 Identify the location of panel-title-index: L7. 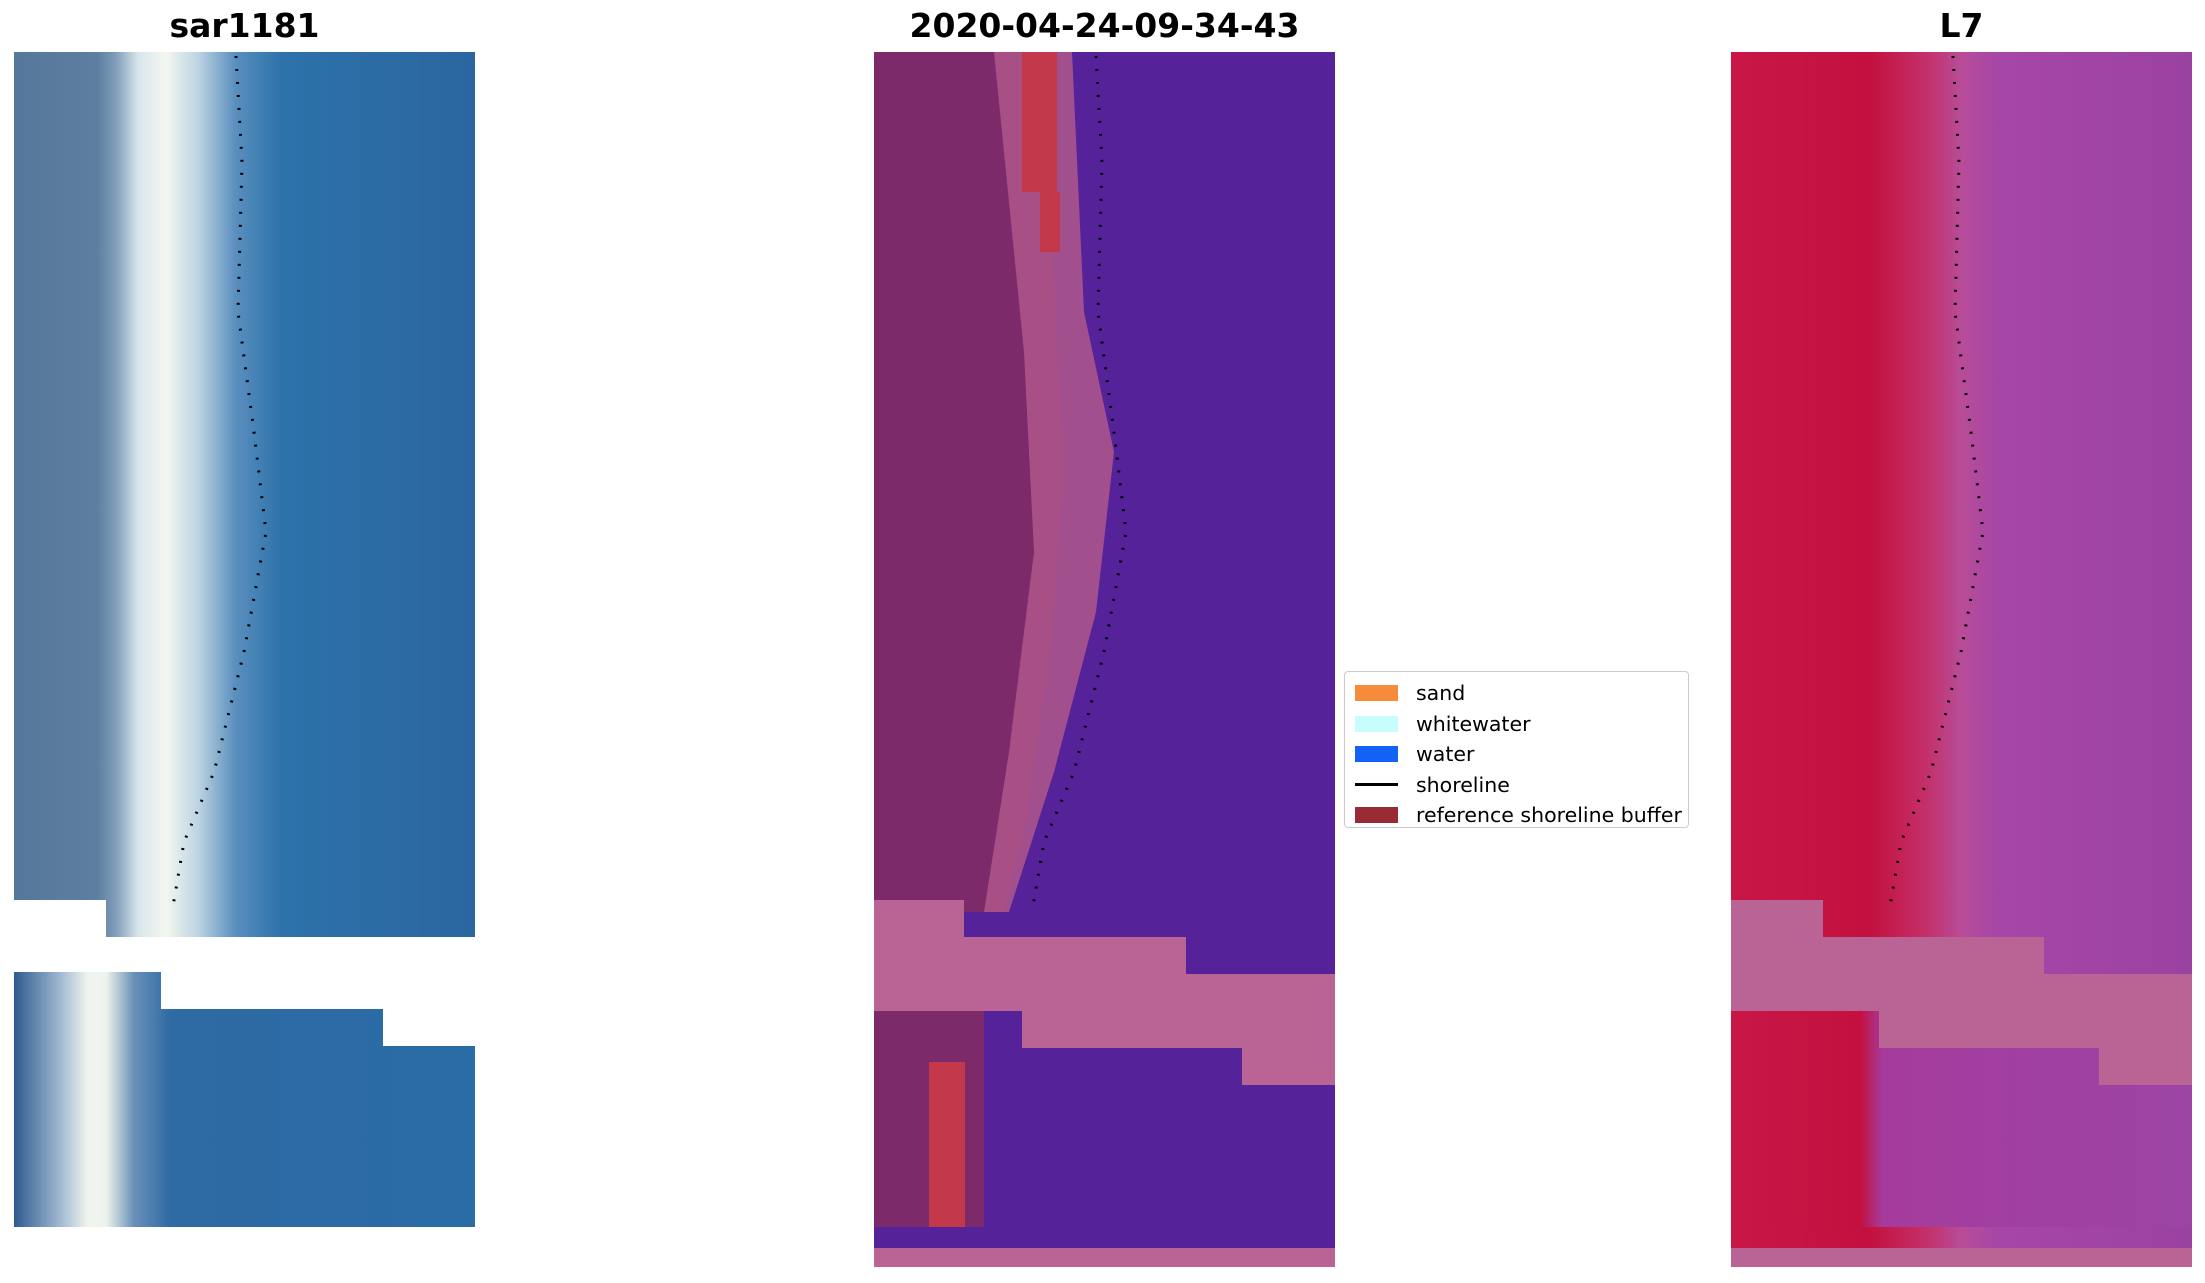
(1961, 25).